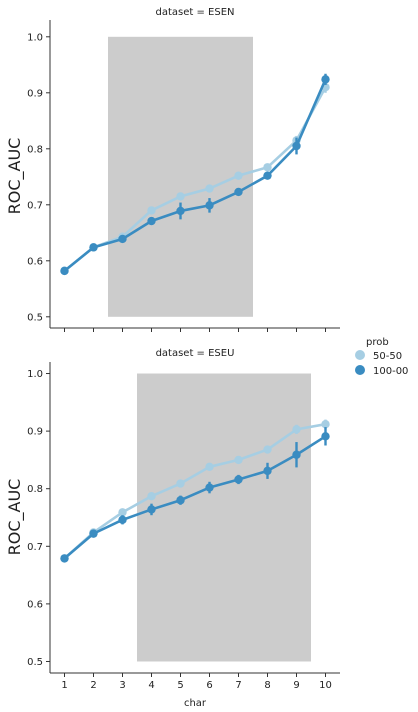 The height and width of the screenshot is (712, 418). What do you see at coordinates (195, 353) in the screenshot?
I see `panel-title: dataset = ESEU` at bounding box center [195, 353].